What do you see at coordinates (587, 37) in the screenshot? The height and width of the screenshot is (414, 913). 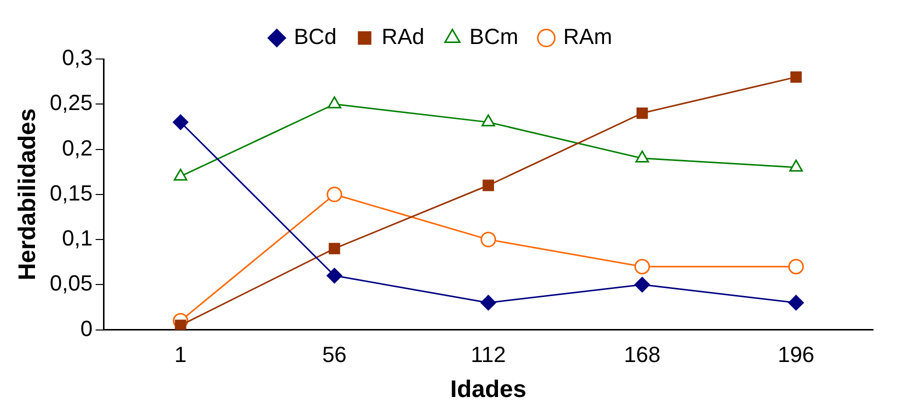 I see `legend-label: RAm` at bounding box center [587, 37].